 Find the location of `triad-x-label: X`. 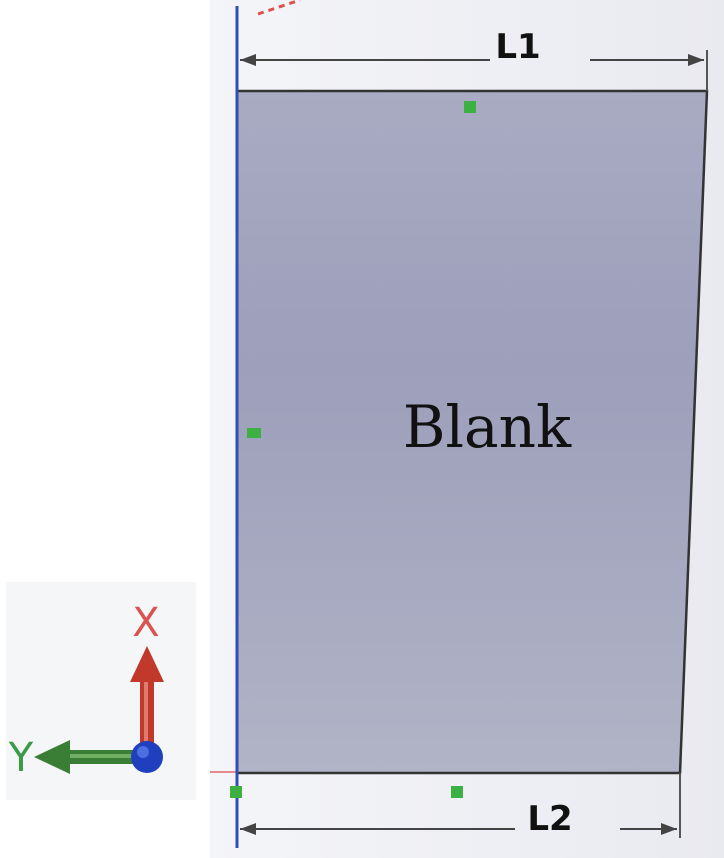

triad-x-label: X is located at coordinates (145, 623).